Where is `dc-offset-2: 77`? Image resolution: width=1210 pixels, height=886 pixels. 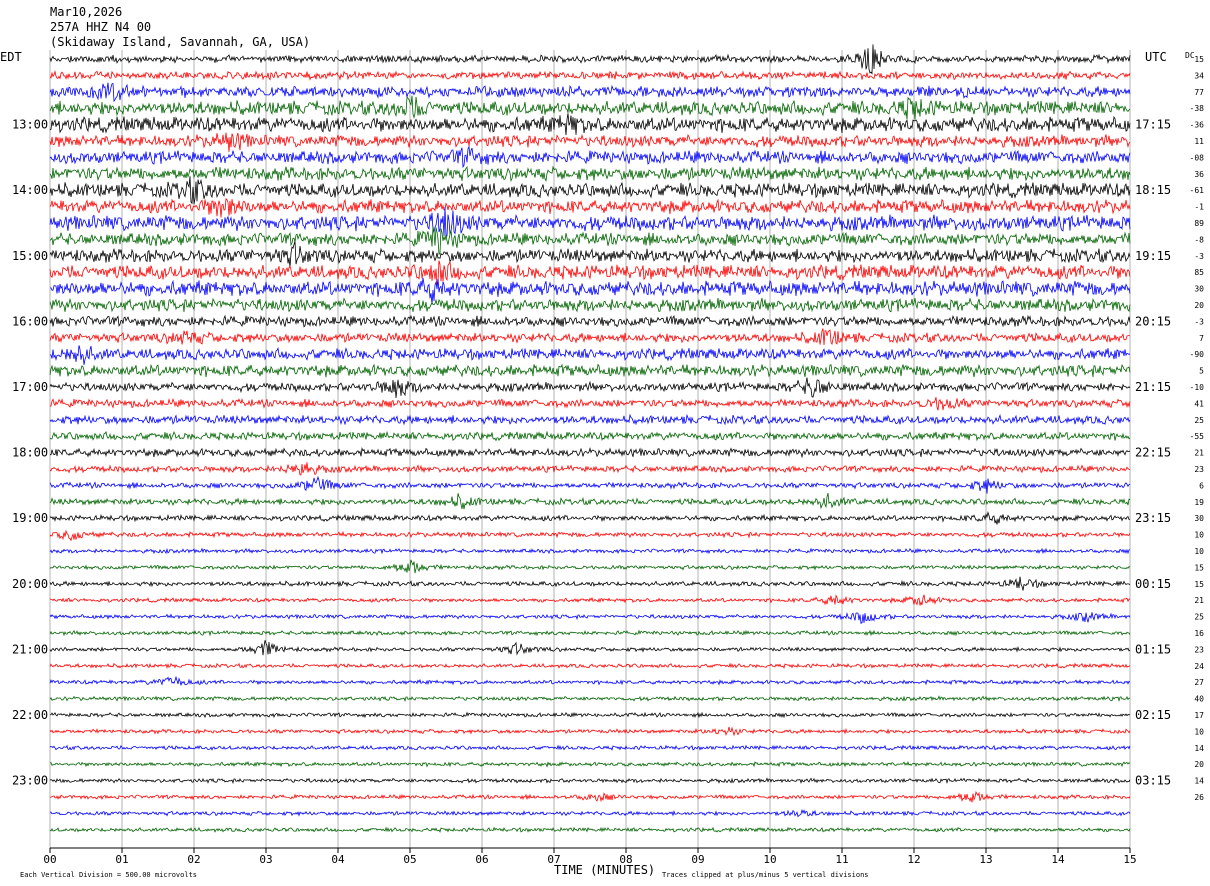 dc-offset-2: 77 is located at coordinates (1199, 92).